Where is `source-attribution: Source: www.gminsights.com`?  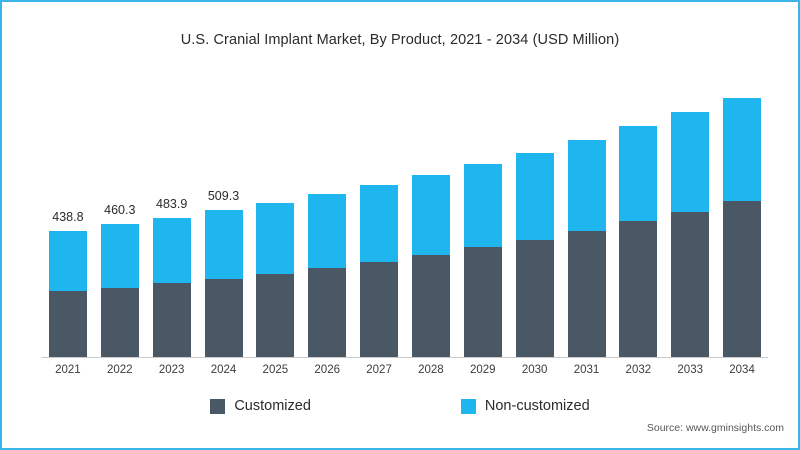
source-attribution: Source: www.gminsights.com is located at coordinates (715, 428).